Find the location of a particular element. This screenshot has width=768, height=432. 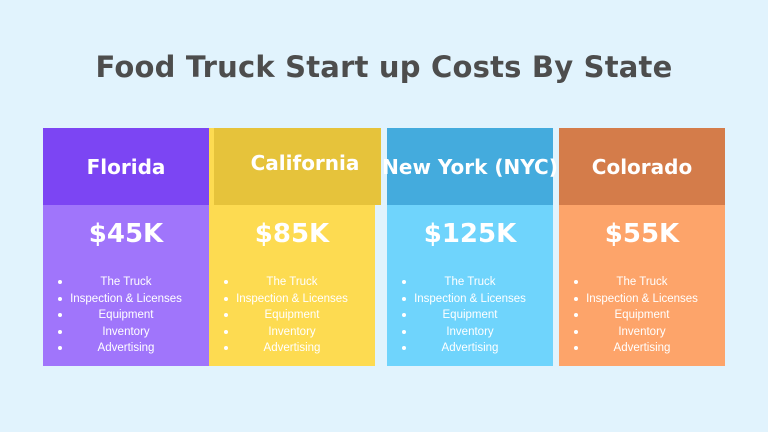

cost-value: $85K is located at coordinates (292, 234).